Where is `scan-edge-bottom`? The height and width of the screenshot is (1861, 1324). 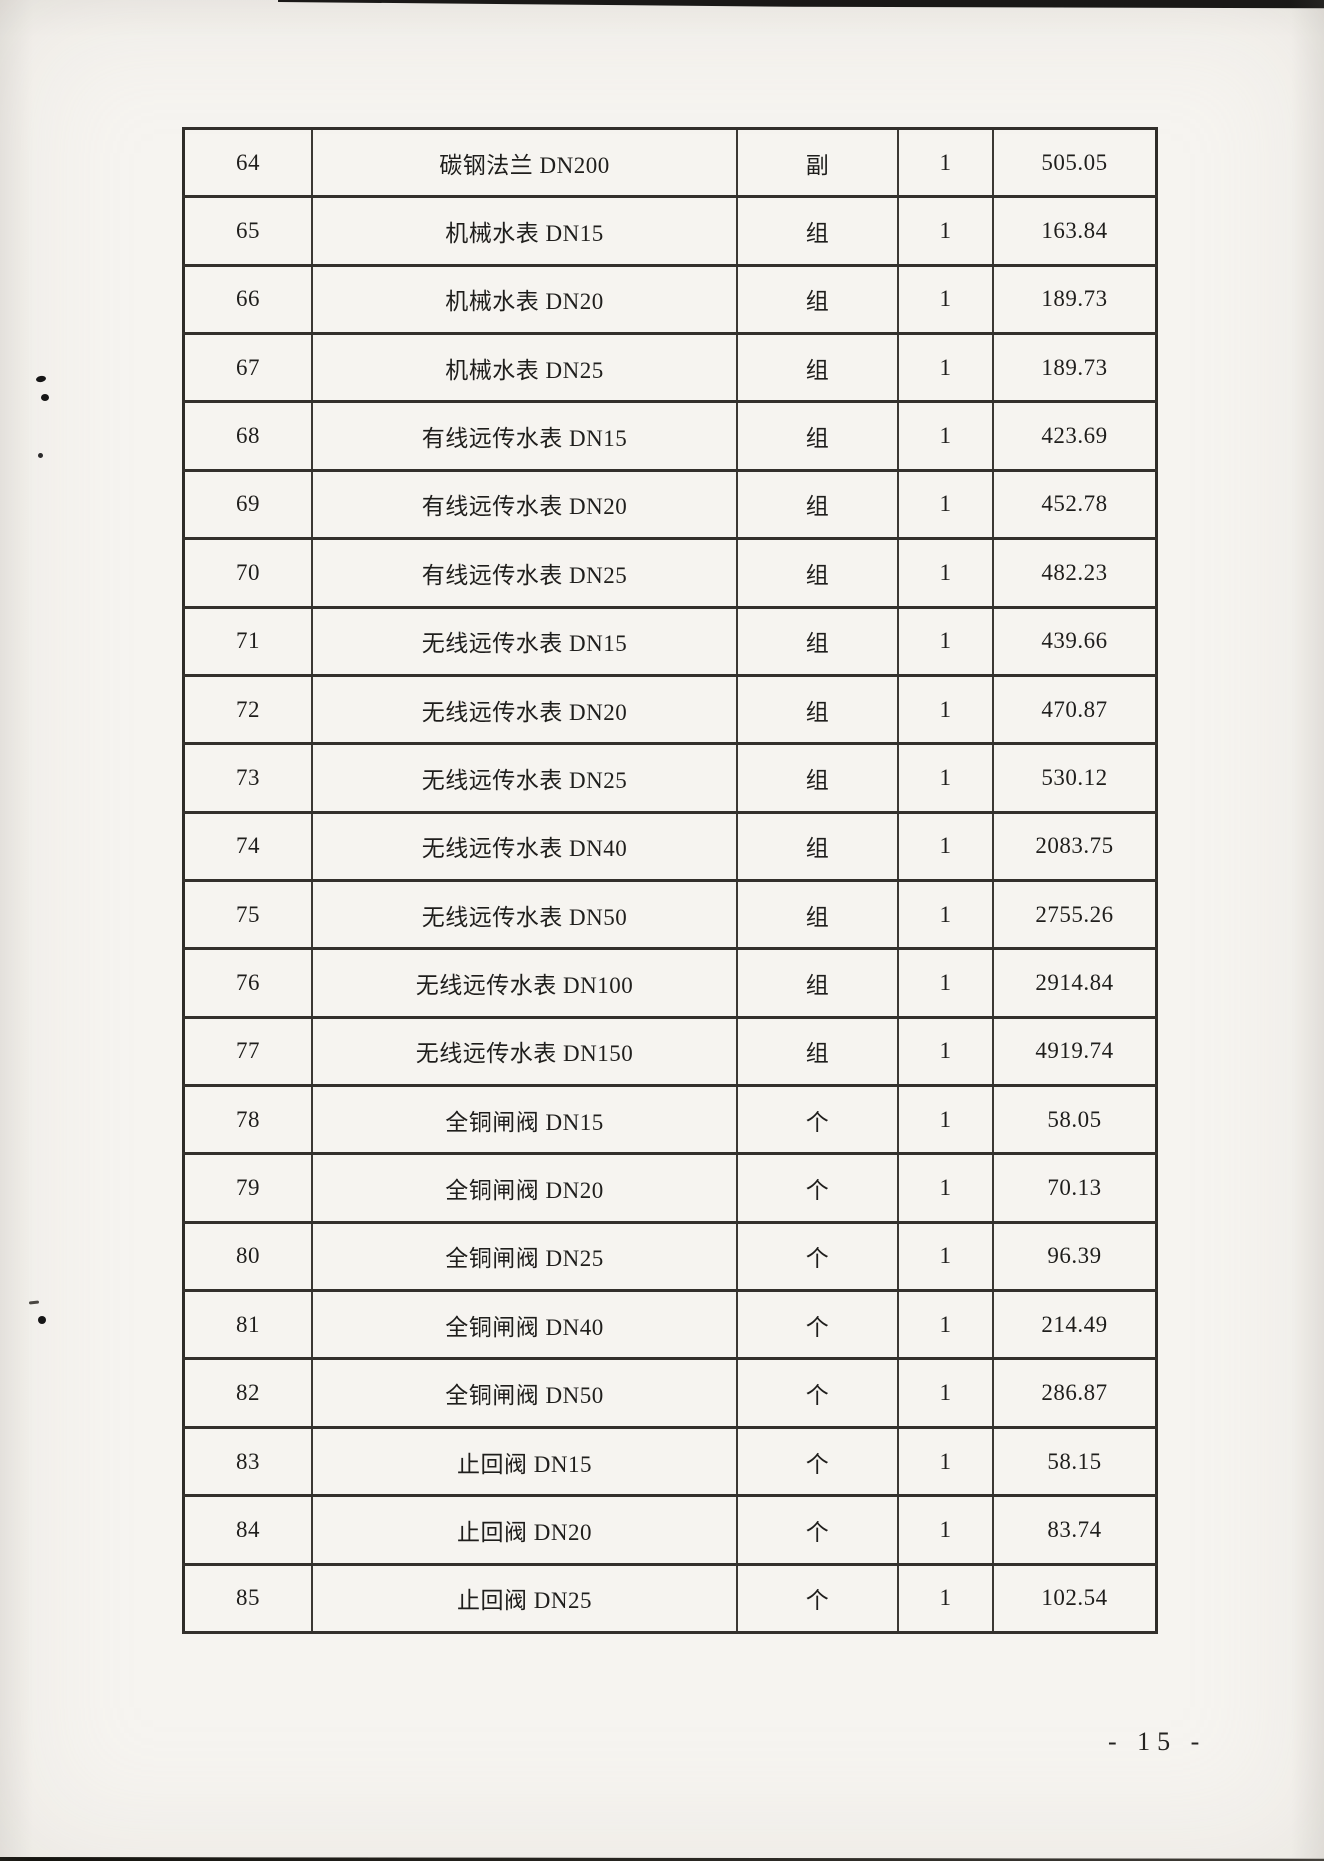
scan-edge-bottom is located at coordinates (662, 1859).